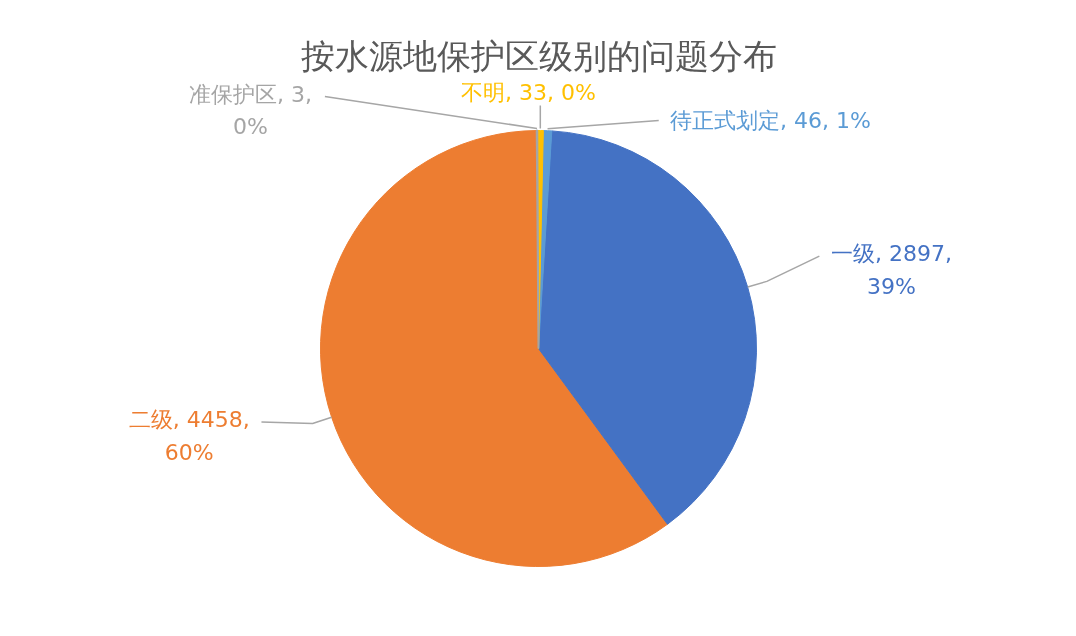 The width and height of the screenshot is (1076, 636). What do you see at coordinates (189, 436) in the screenshot?
I see `slice-label: 二级, 4458, 60%` at bounding box center [189, 436].